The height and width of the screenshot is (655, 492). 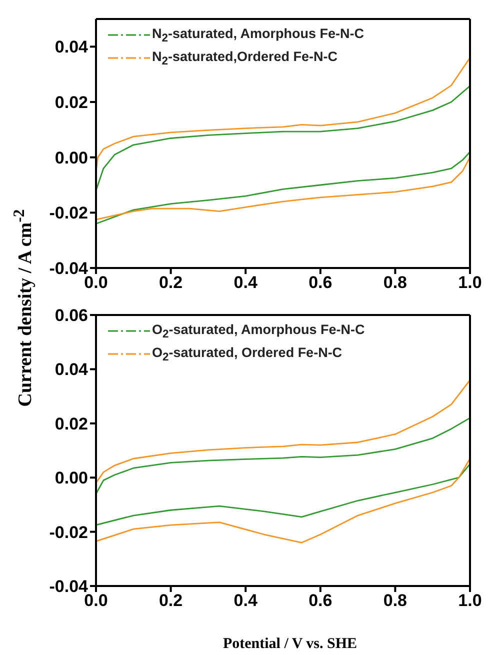 What do you see at coordinates (283, 471) in the screenshot?
I see `line-series` at bounding box center [283, 471].